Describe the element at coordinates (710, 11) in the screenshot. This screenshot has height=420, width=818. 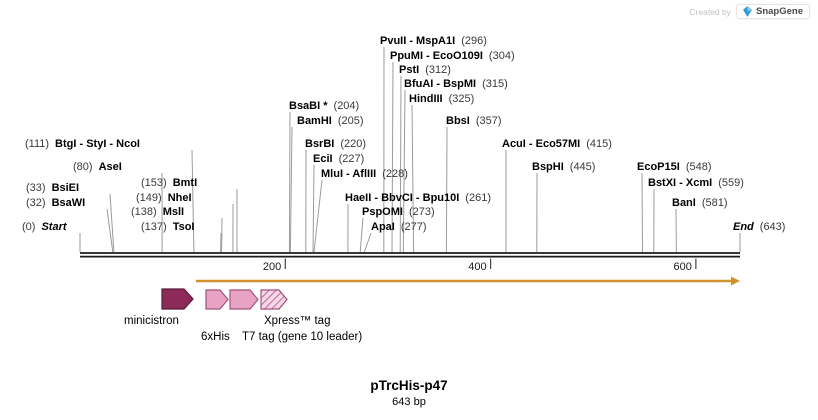
I see `created-by-text: Created by` at that location.